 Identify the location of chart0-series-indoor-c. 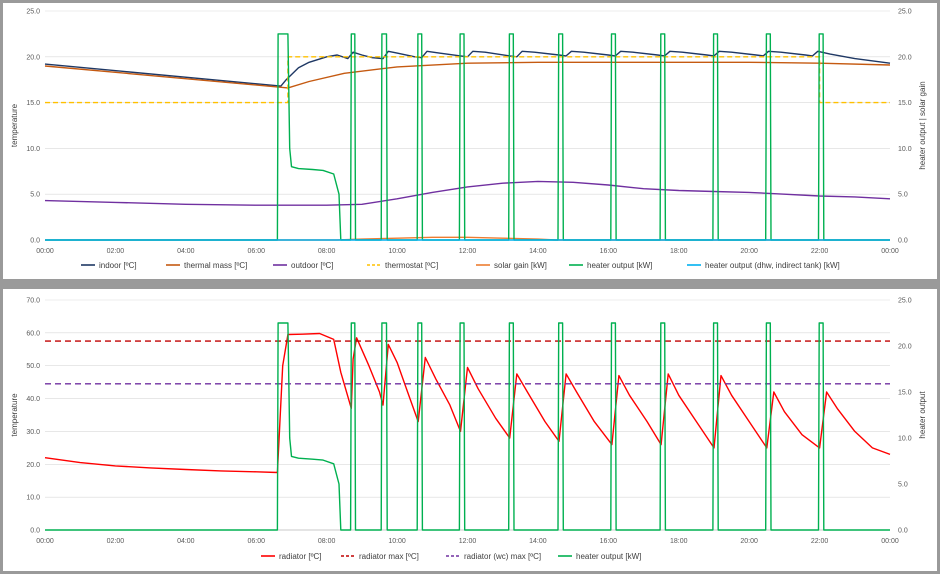
(467, 68).